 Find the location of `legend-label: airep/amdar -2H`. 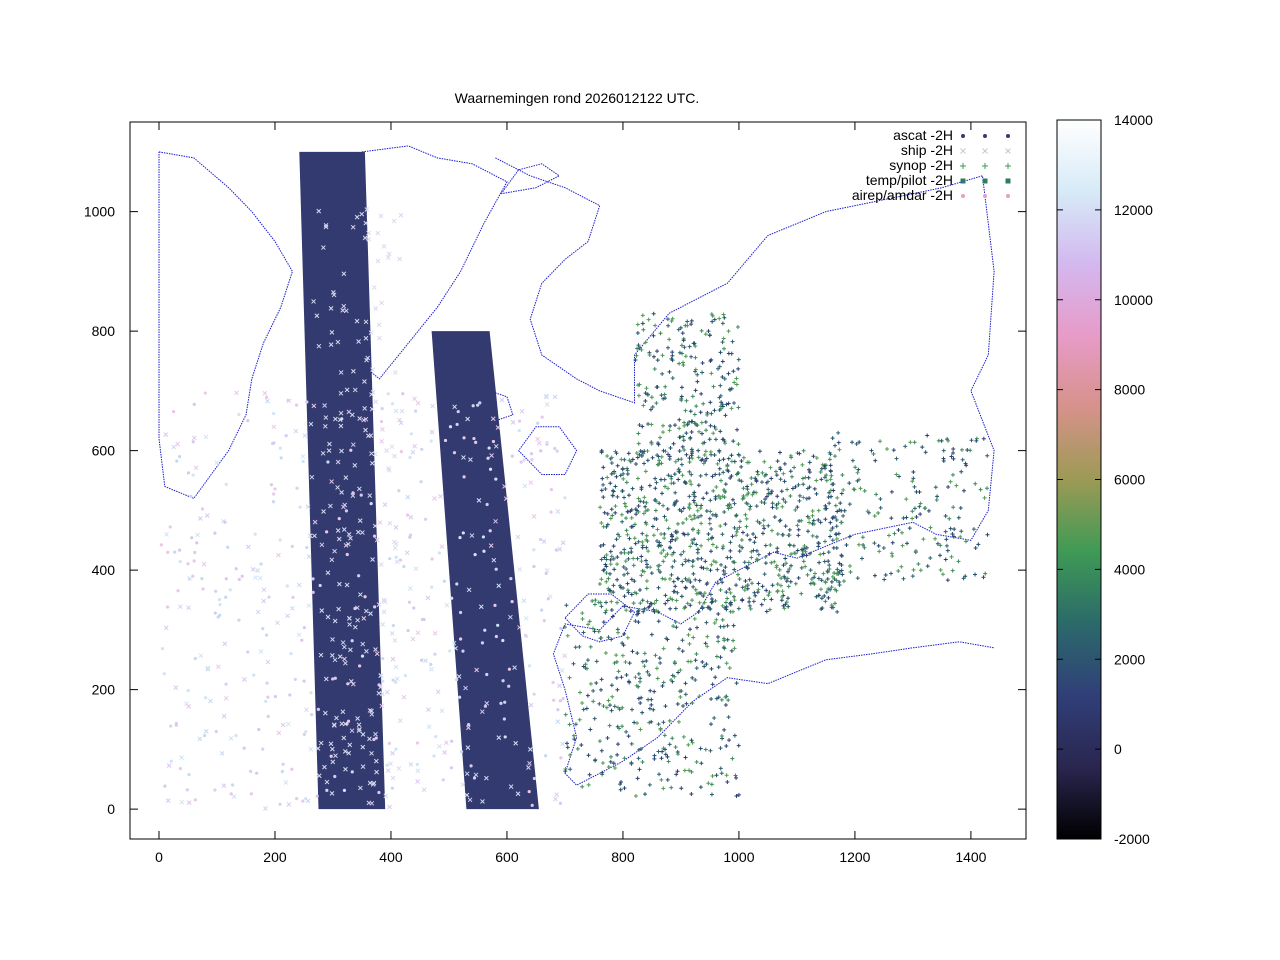

legend-label: airep/amdar -2H is located at coordinates (902, 195).